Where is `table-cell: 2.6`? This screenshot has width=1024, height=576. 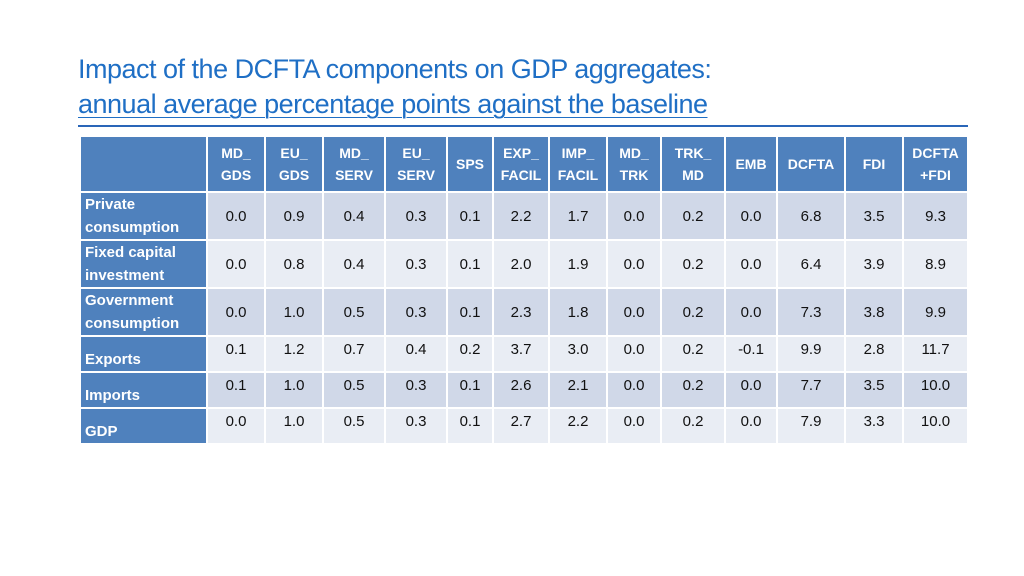 table-cell: 2.6 is located at coordinates (521, 390).